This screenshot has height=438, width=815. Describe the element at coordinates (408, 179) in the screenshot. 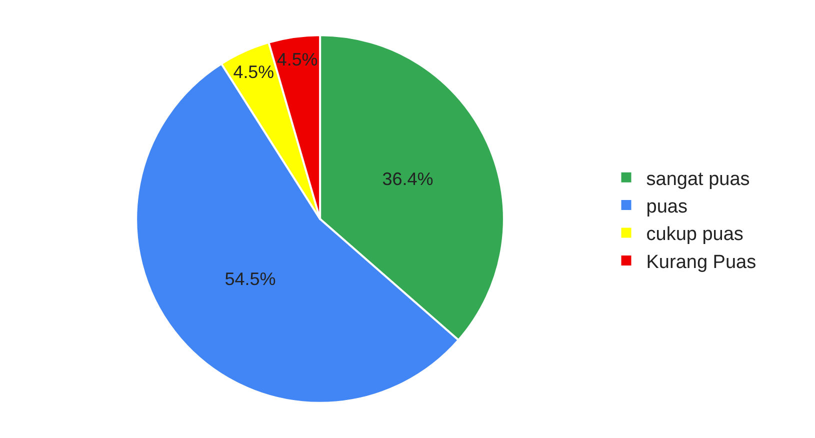

I see `data-label: 36.4%` at that location.